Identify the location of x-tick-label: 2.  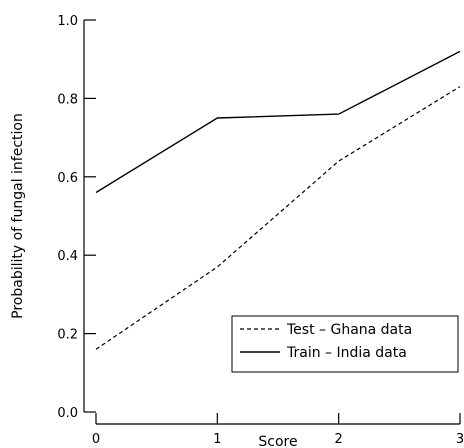
(339, 439).